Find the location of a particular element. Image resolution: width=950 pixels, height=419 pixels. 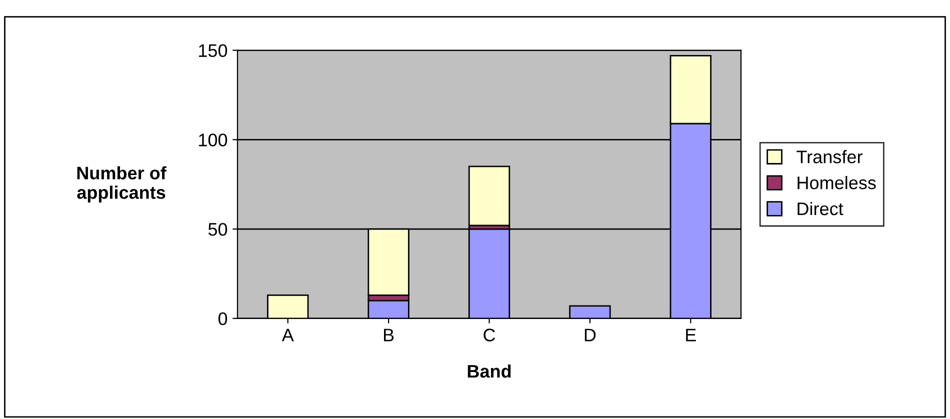

x-tick-label: B is located at coordinates (389, 335).